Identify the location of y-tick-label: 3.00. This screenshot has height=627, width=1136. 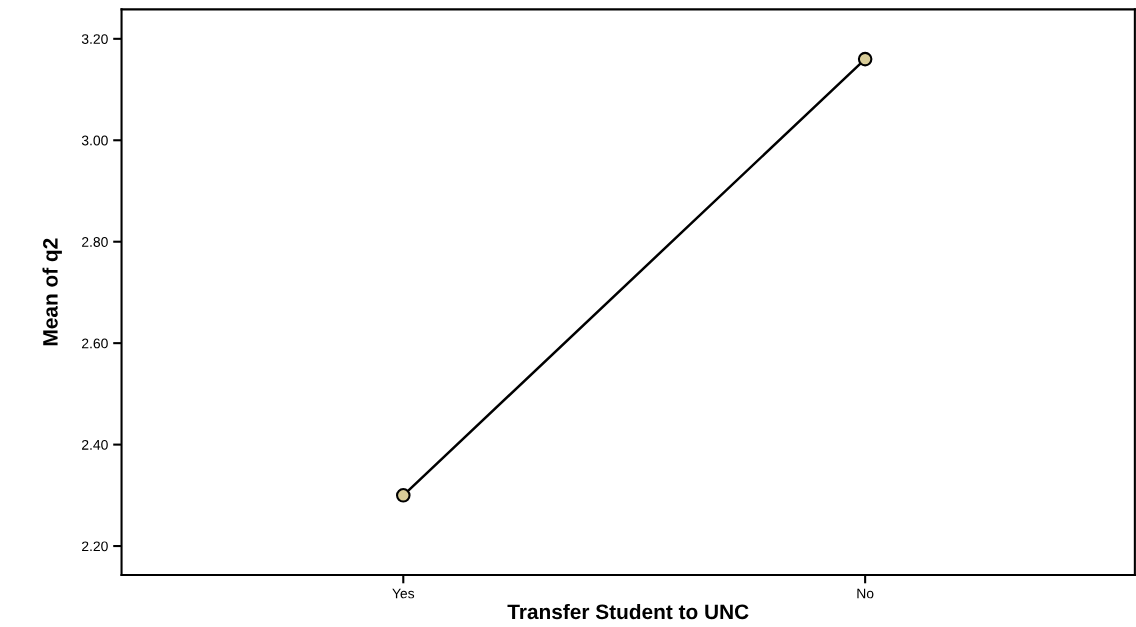
(94, 140).